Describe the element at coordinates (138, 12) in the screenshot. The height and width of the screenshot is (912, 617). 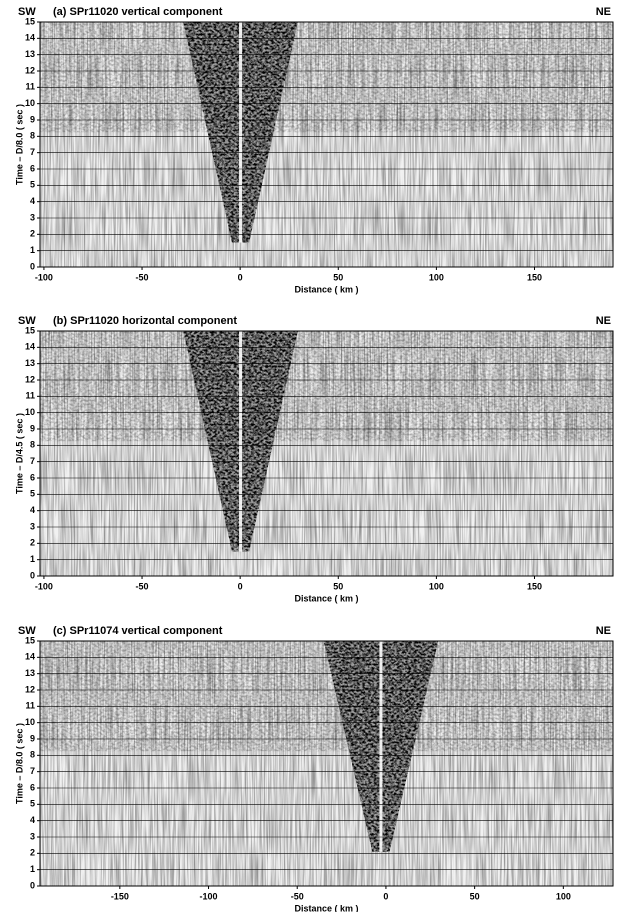
I see `chart-title: (a) SPr11020 vertical component` at that location.